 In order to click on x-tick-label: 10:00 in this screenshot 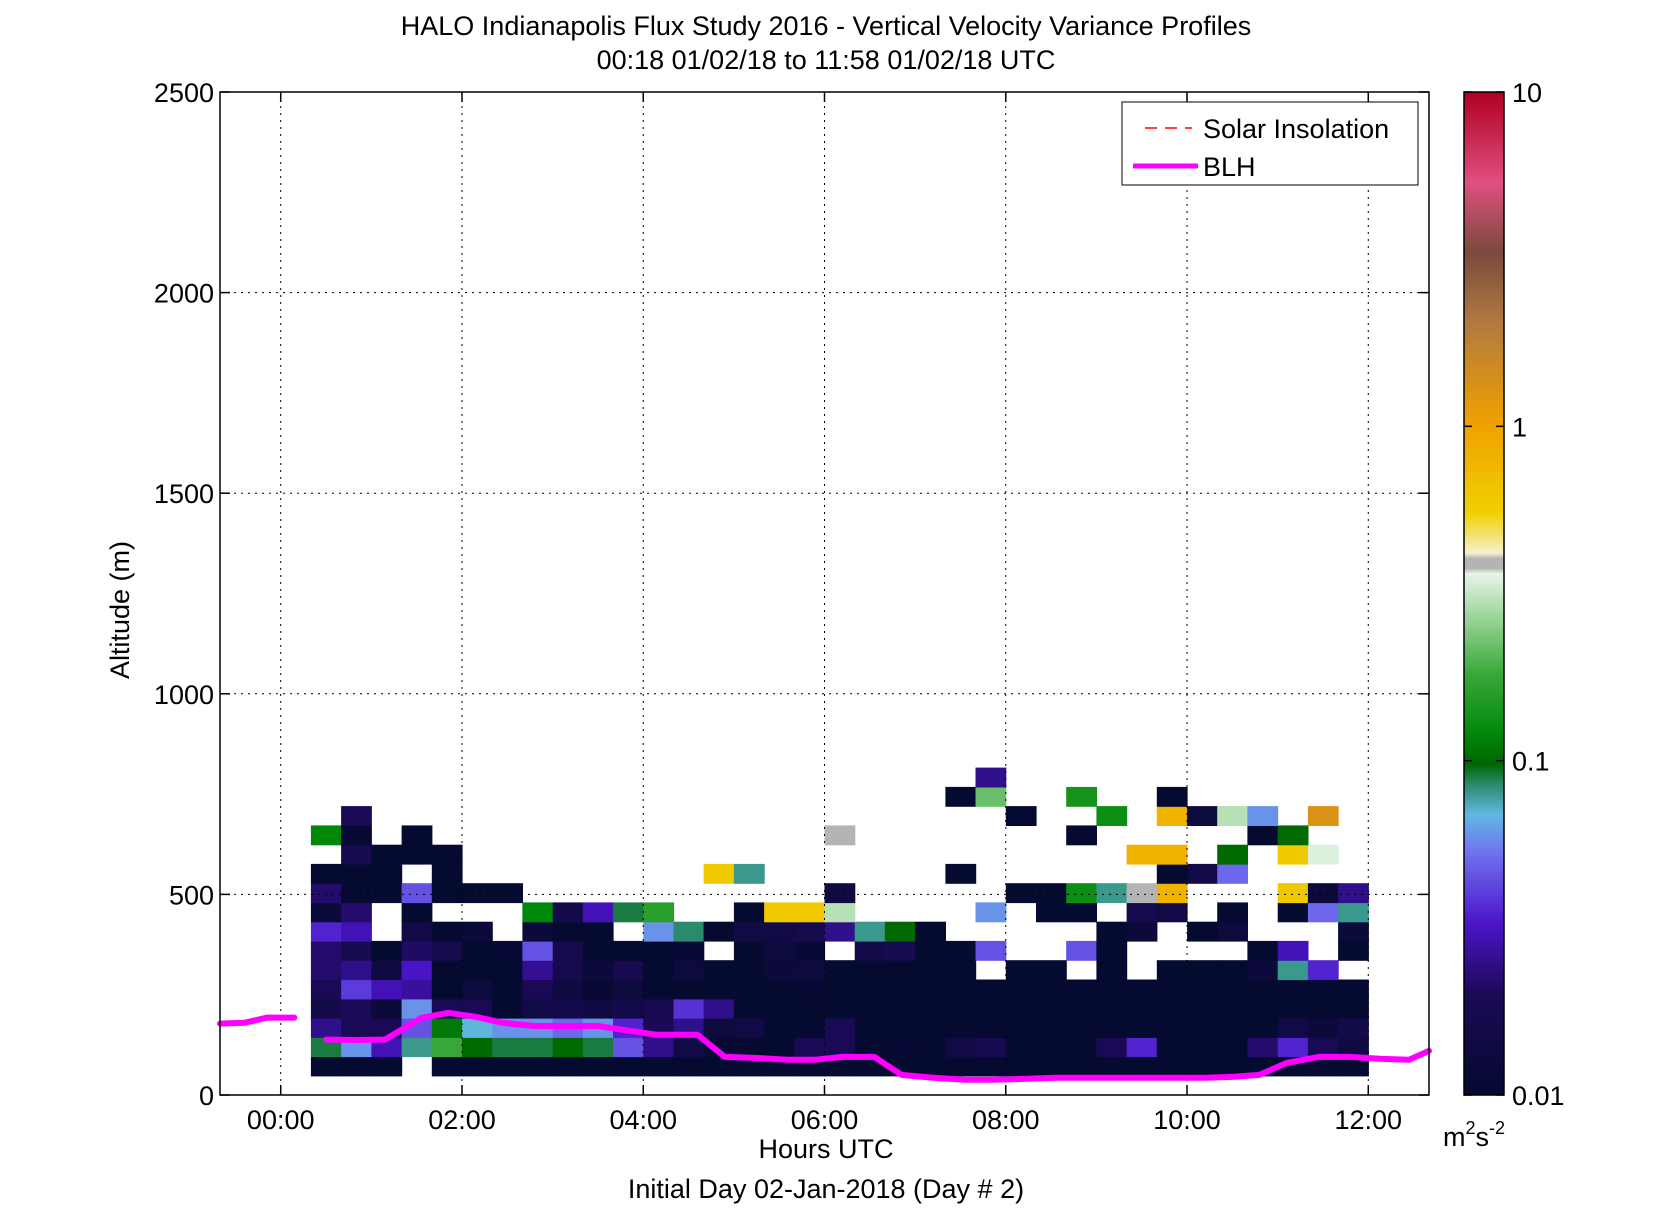, I will do `click(1187, 1120)`.